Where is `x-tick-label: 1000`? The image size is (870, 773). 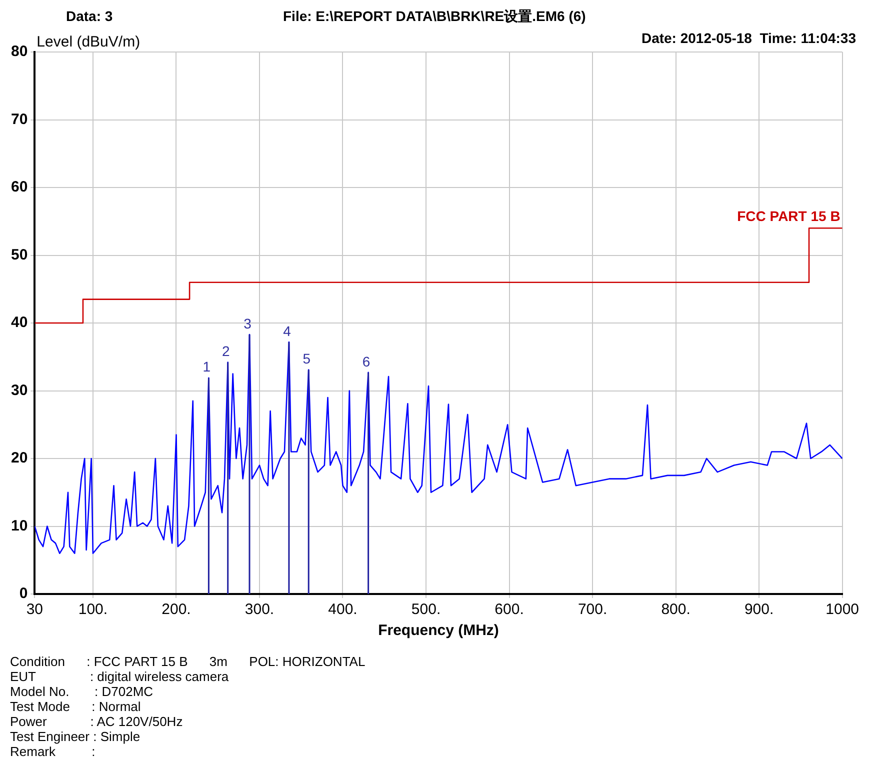
x-tick-label: 1000 is located at coordinates (843, 609).